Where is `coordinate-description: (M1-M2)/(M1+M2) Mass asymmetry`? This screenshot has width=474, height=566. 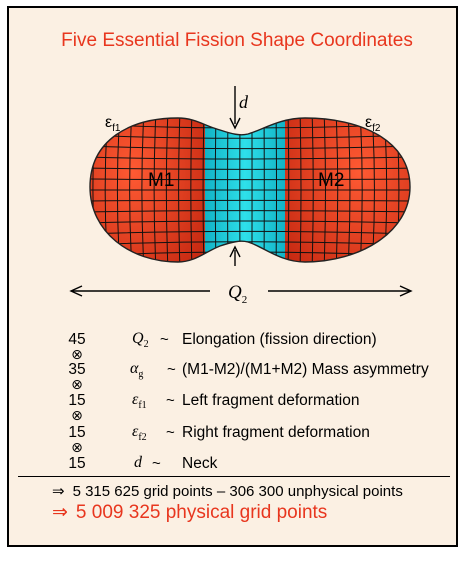
coordinate-description: (M1-M2)/(M1+M2) Mass asymmetry is located at coordinates (305, 369).